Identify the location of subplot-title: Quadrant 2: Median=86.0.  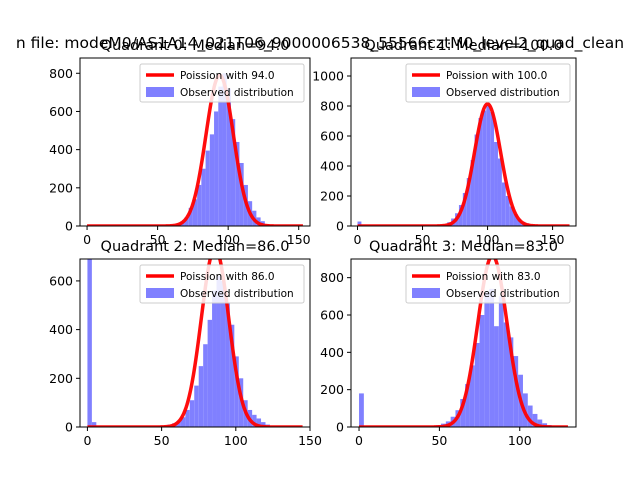
(195, 247).